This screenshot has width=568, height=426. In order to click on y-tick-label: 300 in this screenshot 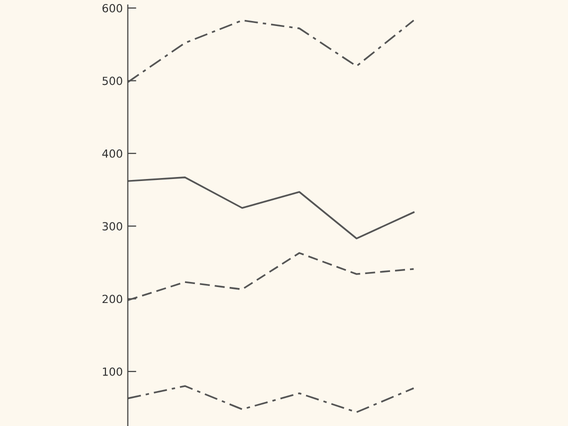, I will do `click(112, 226)`.